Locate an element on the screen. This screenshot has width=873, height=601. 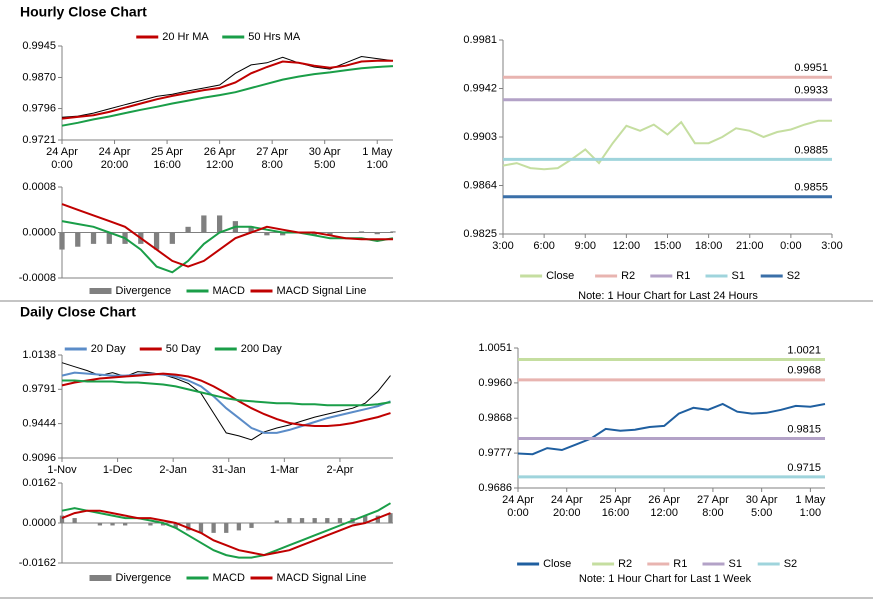
level-label: 0.9855 is located at coordinates (811, 188).